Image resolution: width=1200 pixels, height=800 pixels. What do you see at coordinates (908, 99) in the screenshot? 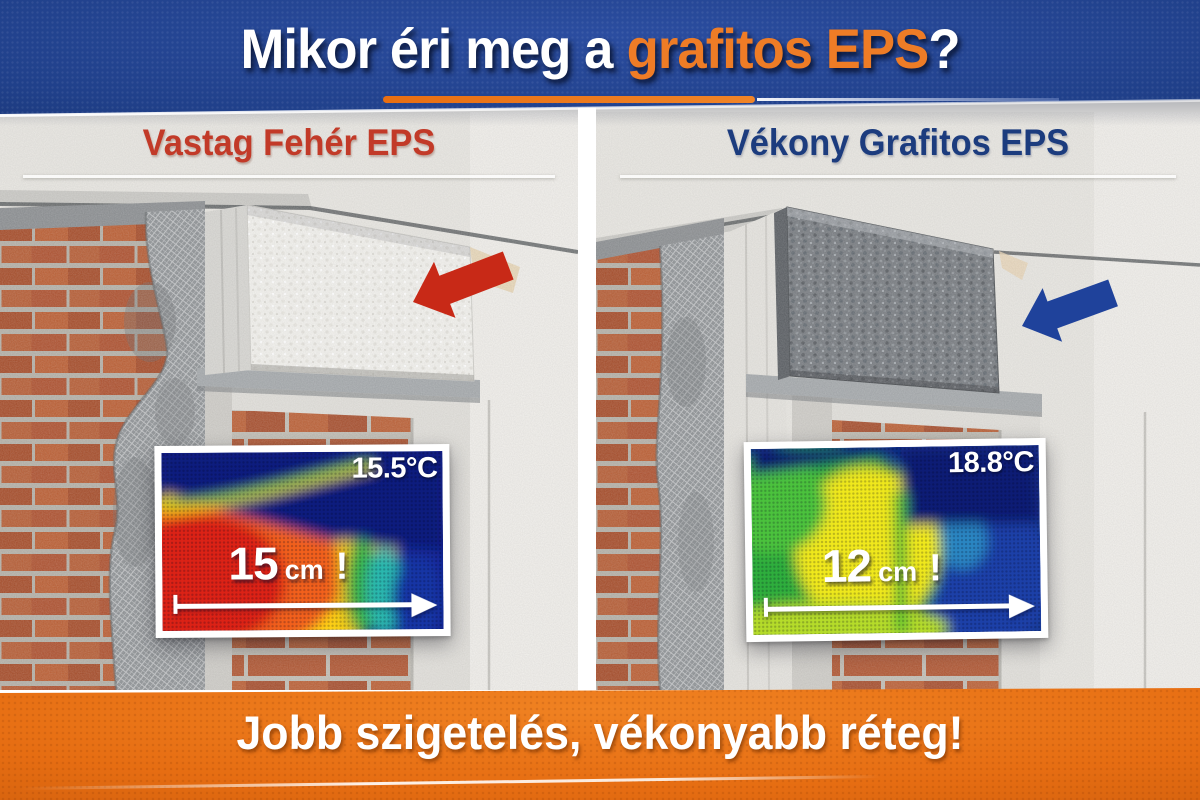
I see `title-underline-thin` at bounding box center [908, 99].